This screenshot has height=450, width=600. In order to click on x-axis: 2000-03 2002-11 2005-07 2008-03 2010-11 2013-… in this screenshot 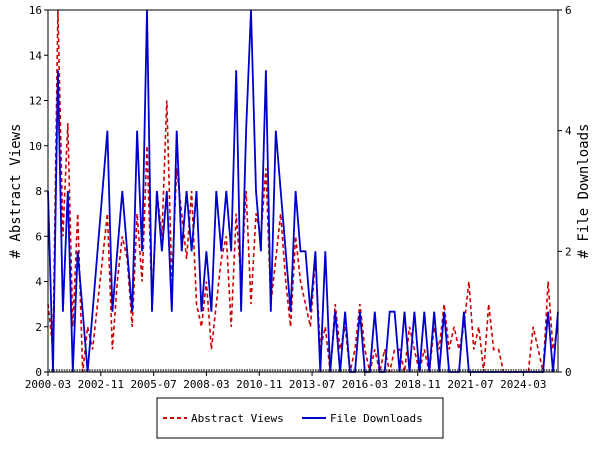, I will do `click(292, 380)`.